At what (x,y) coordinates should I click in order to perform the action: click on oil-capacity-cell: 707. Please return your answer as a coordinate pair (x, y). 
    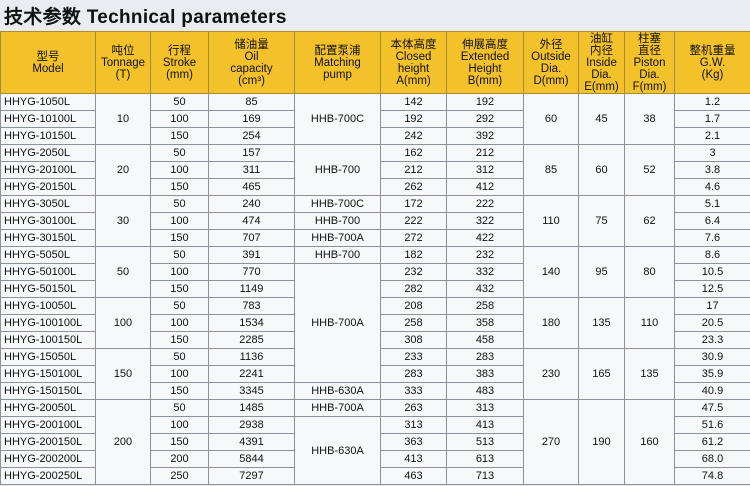
    Looking at the image, I should click on (251, 238).